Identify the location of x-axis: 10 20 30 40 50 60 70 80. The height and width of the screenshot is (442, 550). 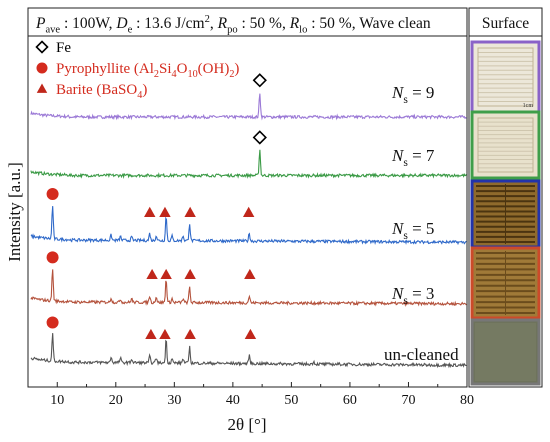
(250, 395).